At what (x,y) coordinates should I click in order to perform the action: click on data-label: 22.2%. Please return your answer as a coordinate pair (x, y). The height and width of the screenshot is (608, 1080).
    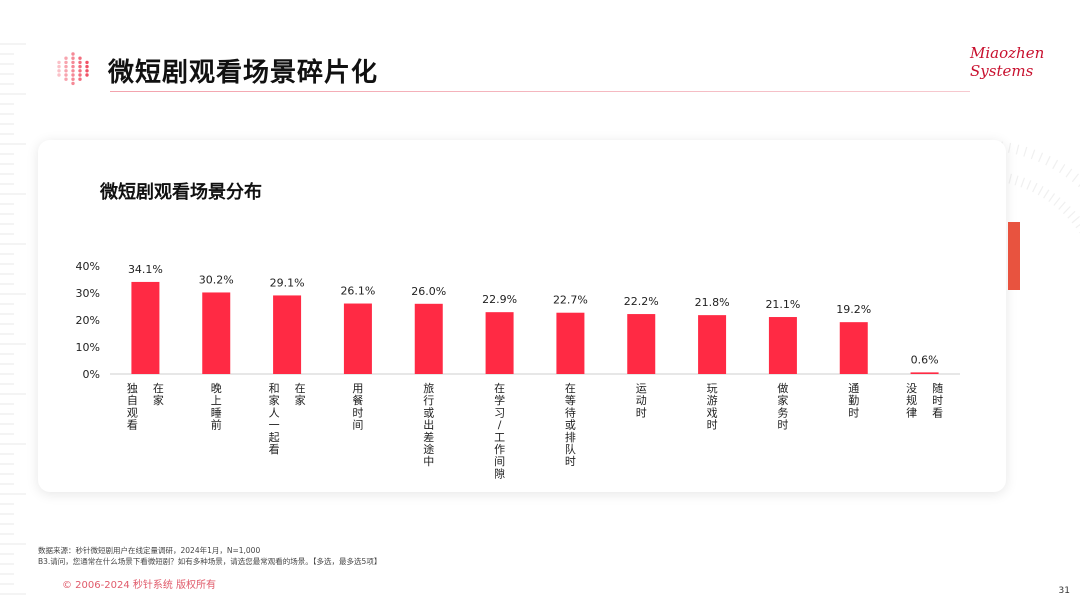
    Looking at the image, I should click on (641, 301).